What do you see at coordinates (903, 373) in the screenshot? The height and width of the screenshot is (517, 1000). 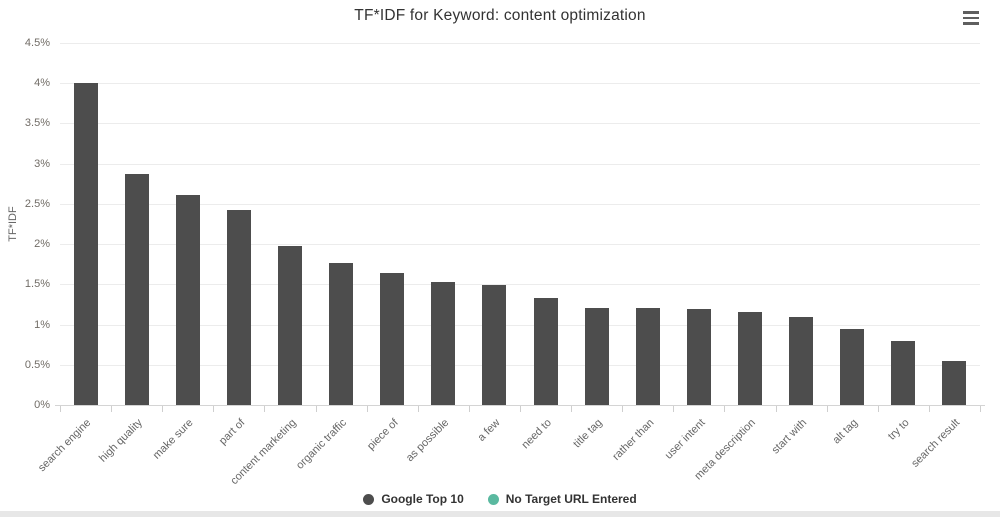 I see `bar-try-to` at bounding box center [903, 373].